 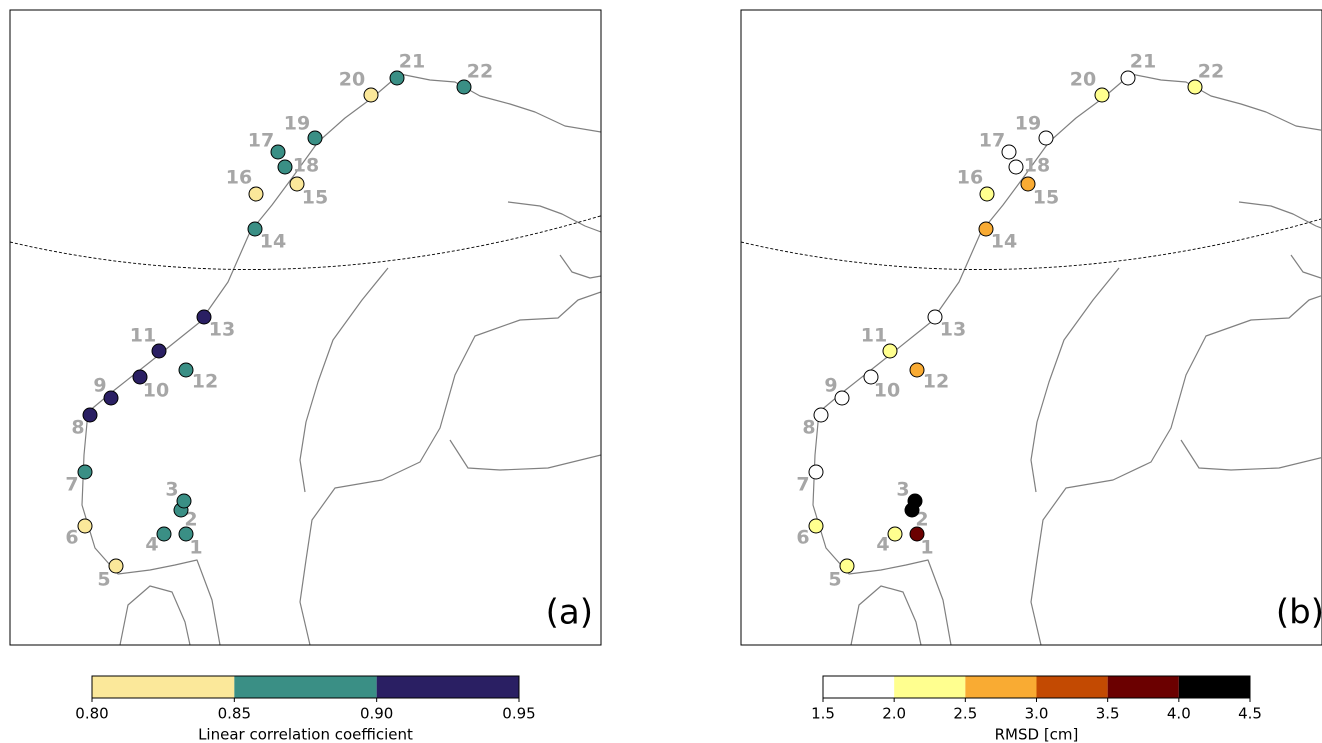 I want to click on colorbar-tick-label: 0.90, so click(x=376, y=714).